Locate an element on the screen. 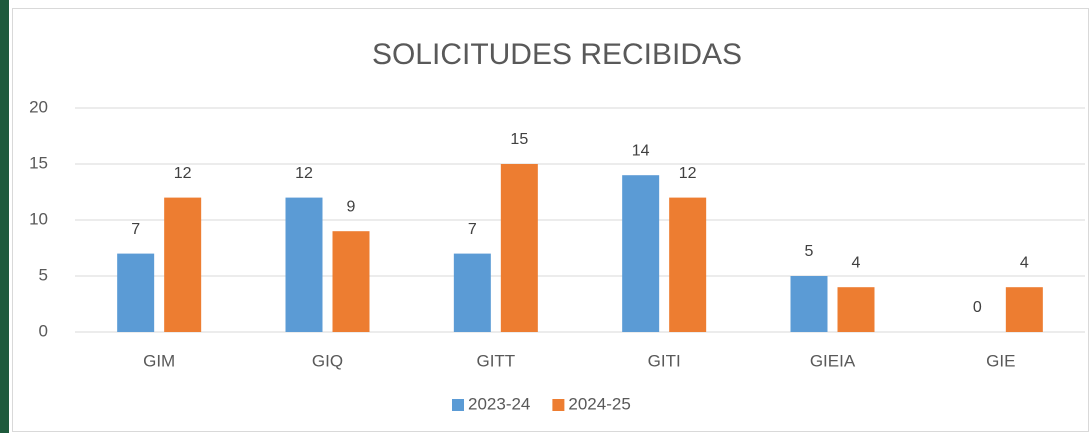  data-label: 9 is located at coordinates (351, 206).